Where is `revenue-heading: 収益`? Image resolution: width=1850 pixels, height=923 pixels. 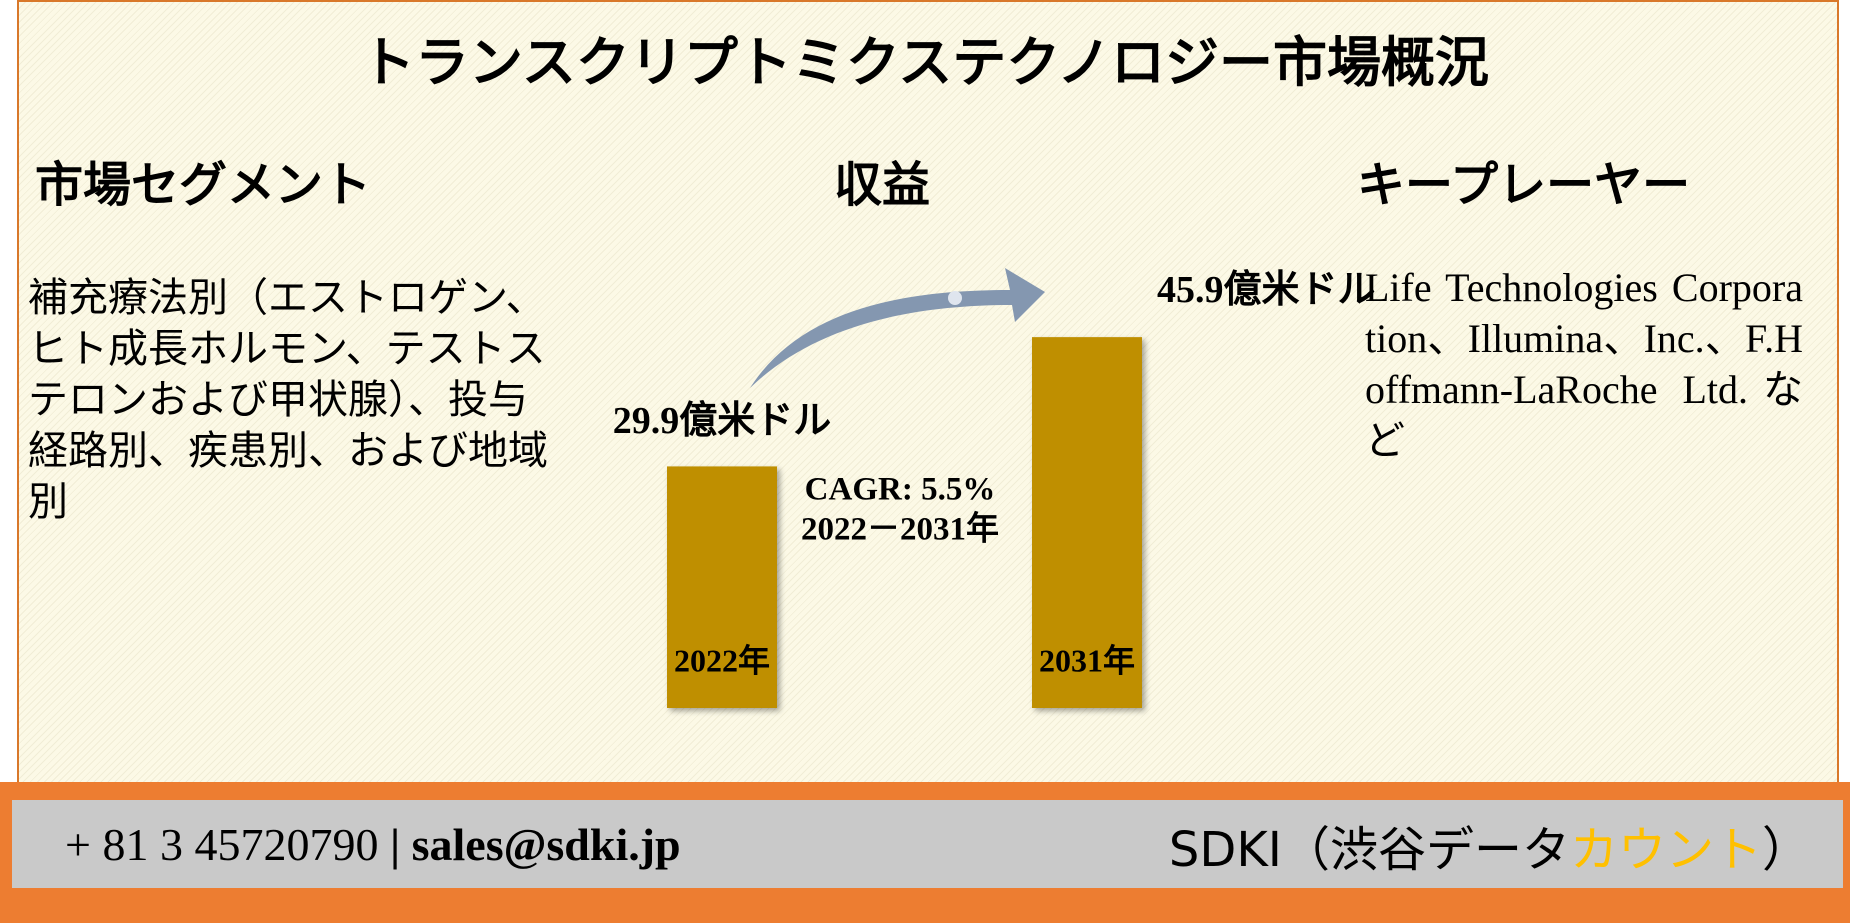
revenue-heading: 収益 is located at coordinates (881, 185).